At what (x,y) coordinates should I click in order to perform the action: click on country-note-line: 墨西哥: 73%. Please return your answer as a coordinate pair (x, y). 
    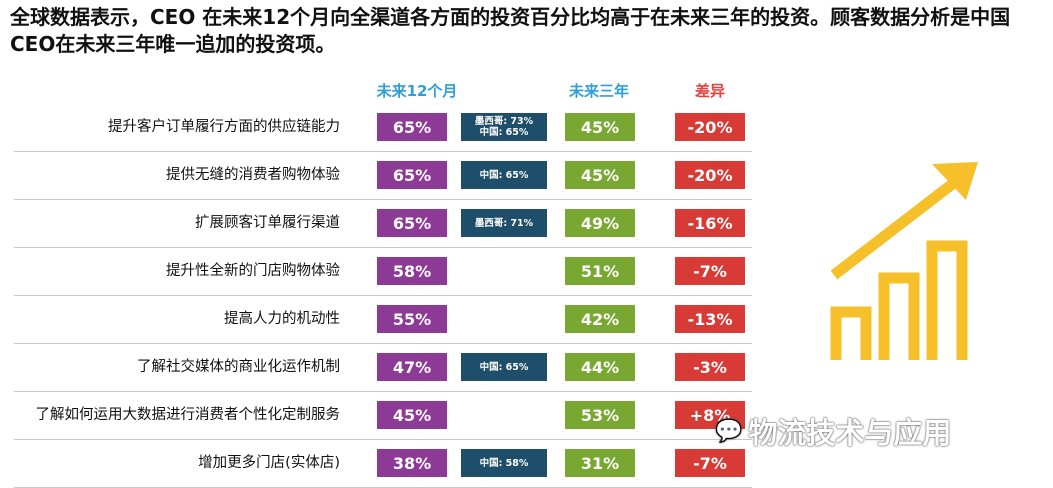
    Looking at the image, I should click on (504, 121).